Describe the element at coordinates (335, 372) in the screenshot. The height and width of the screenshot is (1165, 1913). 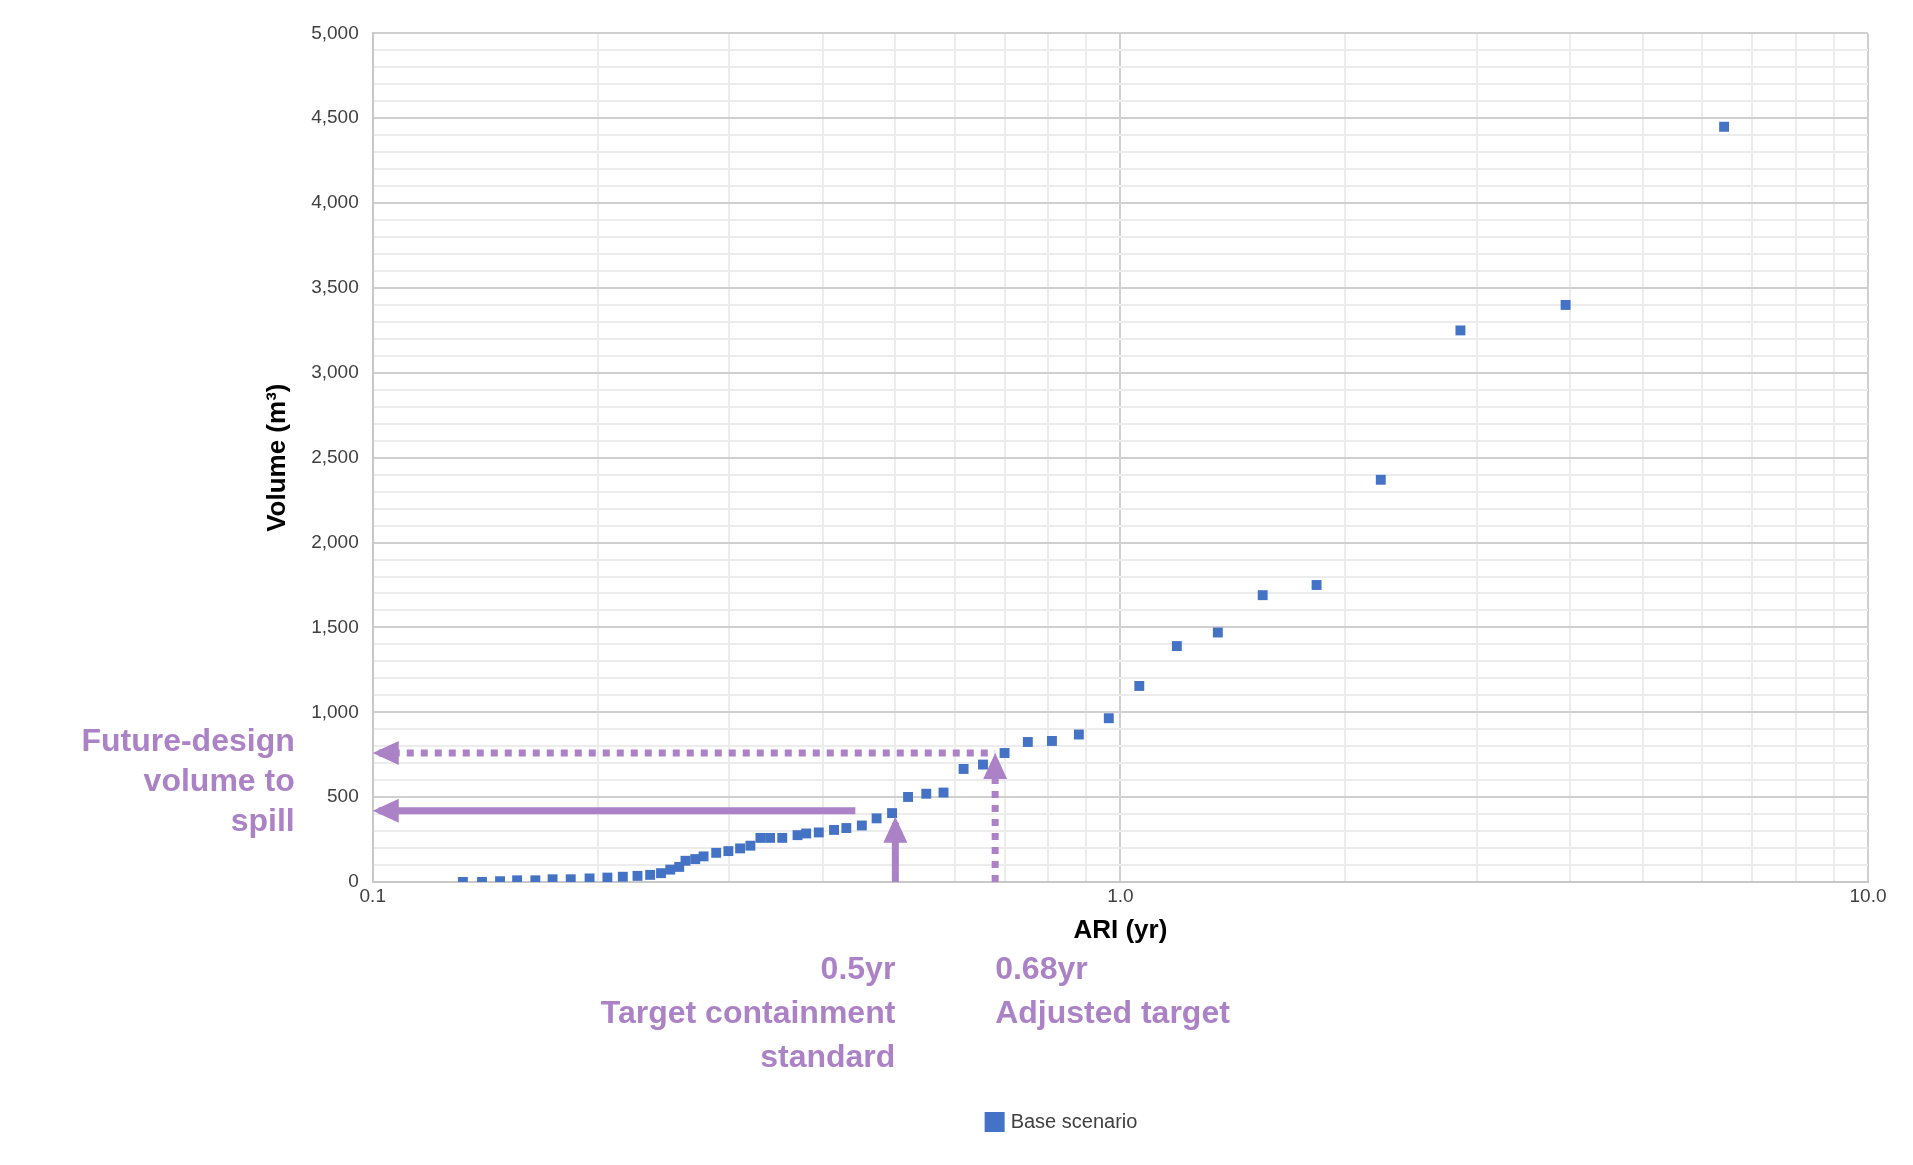
I see `y-tick-label: 3,000` at that location.